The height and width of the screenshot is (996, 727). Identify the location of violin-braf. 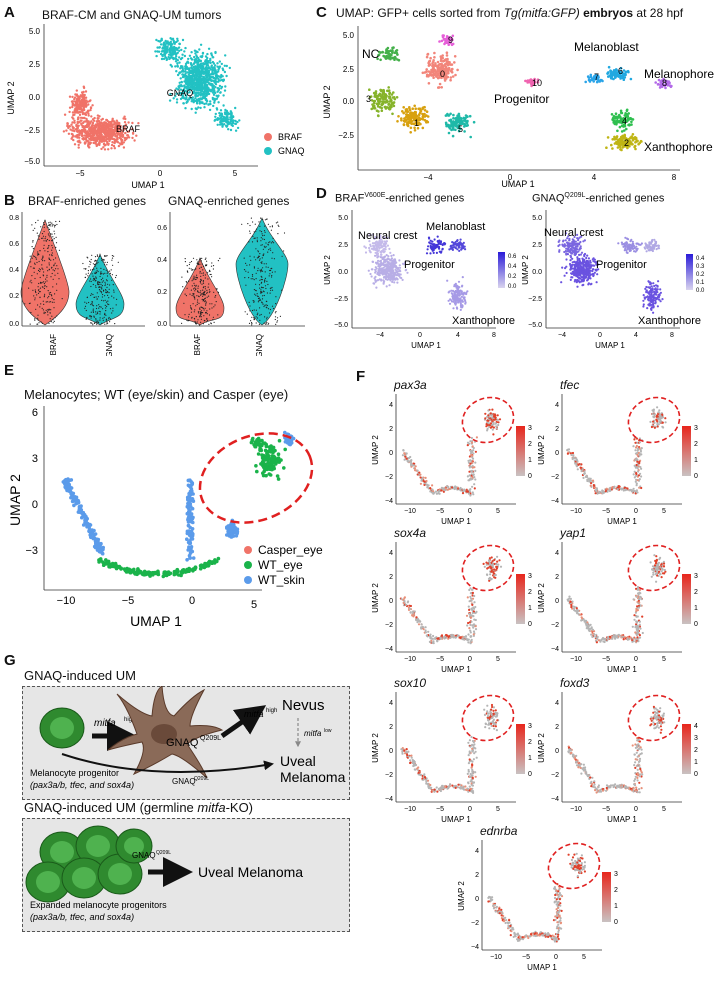
(45, 272).